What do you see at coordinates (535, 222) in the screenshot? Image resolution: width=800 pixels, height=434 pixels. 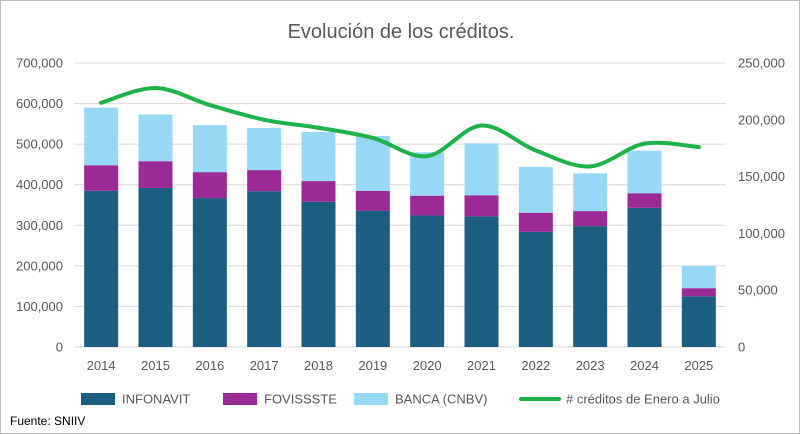 I see `bar-fovissste-2022` at bounding box center [535, 222].